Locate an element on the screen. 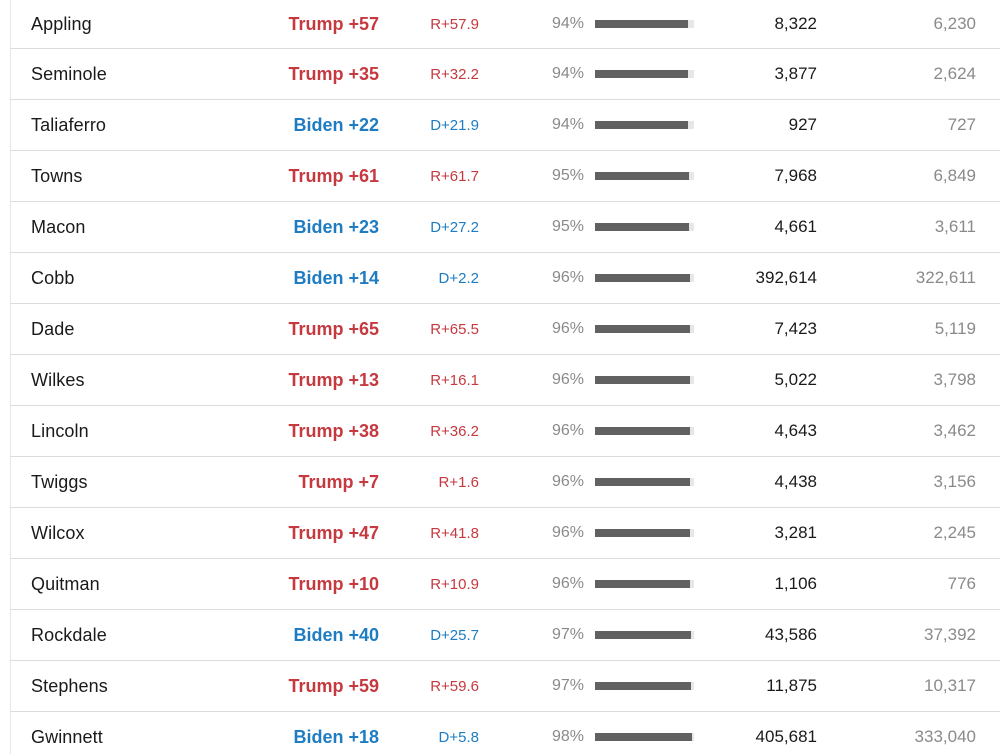 This screenshot has height=754, width=1000. total-votes: 7,968 is located at coordinates (795, 175).